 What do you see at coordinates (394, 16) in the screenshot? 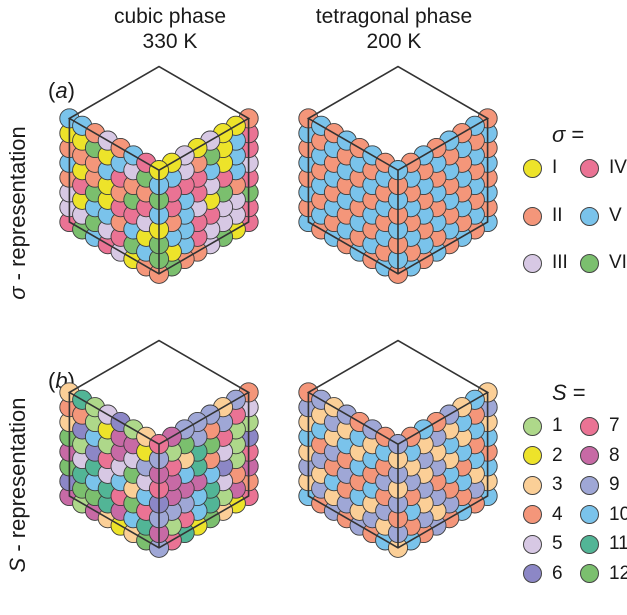
I see `column-title: tetragonal phase` at bounding box center [394, 16].